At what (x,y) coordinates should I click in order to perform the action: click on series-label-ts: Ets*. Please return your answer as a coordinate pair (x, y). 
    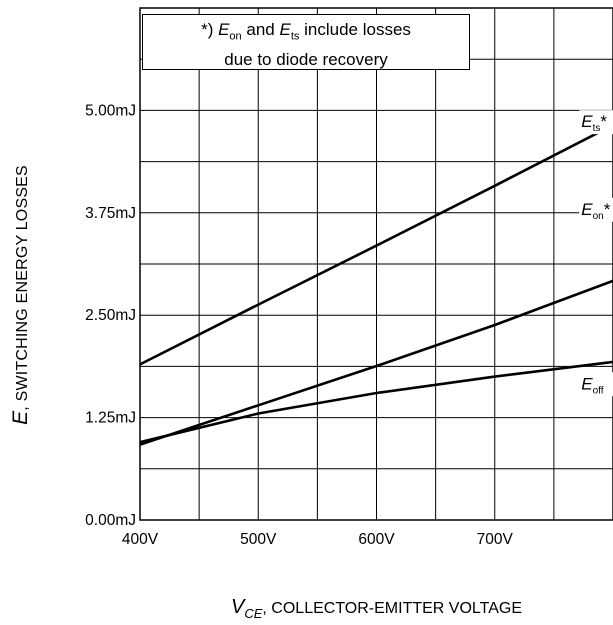
    Looking at the image, I should click on (594, 123).